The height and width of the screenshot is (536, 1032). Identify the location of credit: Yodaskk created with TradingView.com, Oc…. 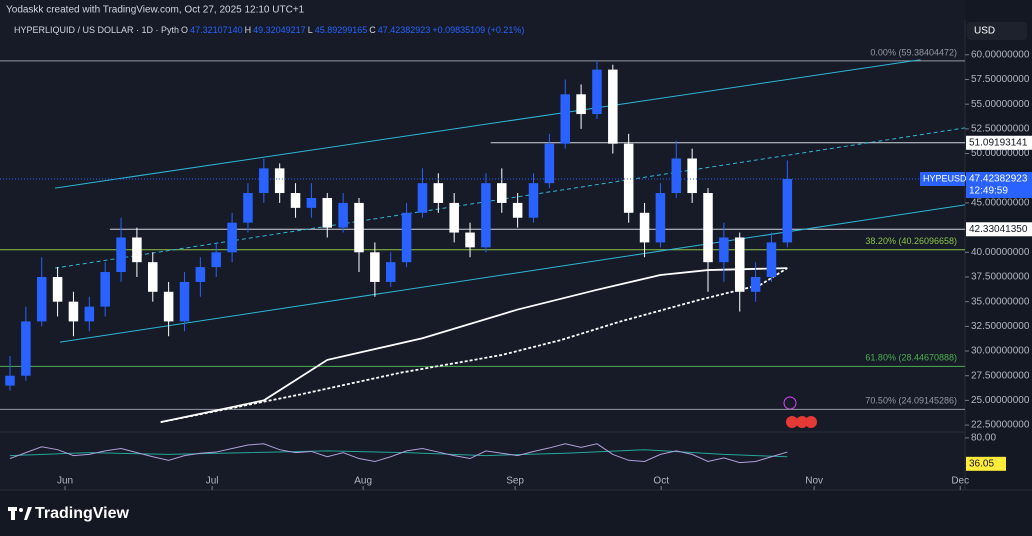
(155, 10).